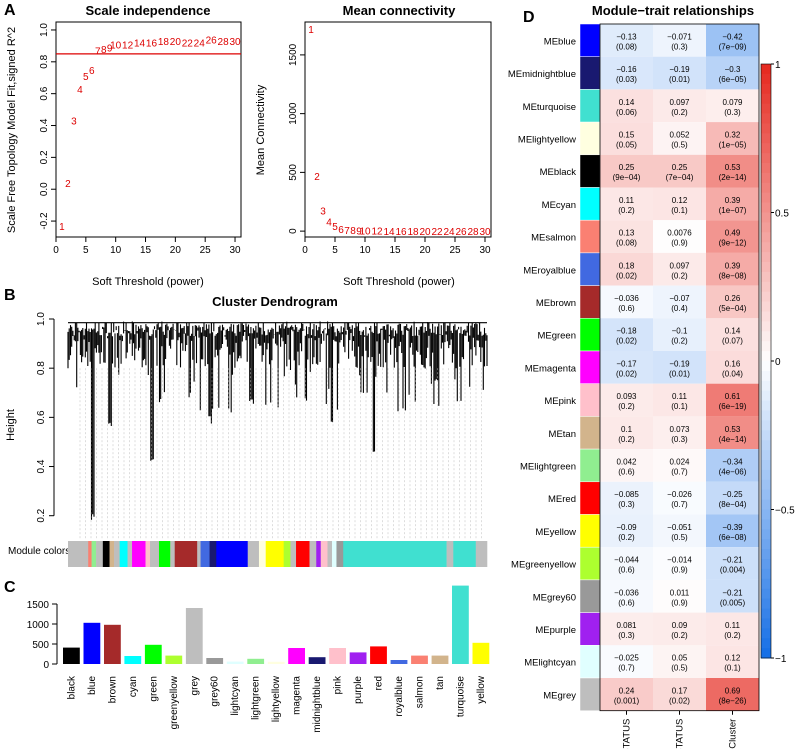  Describe the element at coordinates (627, 429) in the screenshot. I see `heatmap-cell-value: 0.1` at that location.